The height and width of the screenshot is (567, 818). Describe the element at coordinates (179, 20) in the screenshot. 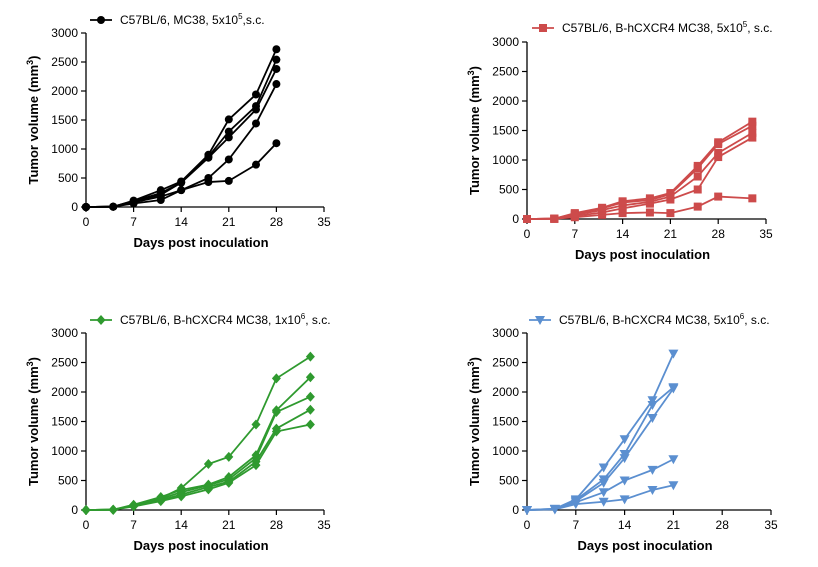

I see `legend-text: C57BL/6, MC38, 5x10` at that location.